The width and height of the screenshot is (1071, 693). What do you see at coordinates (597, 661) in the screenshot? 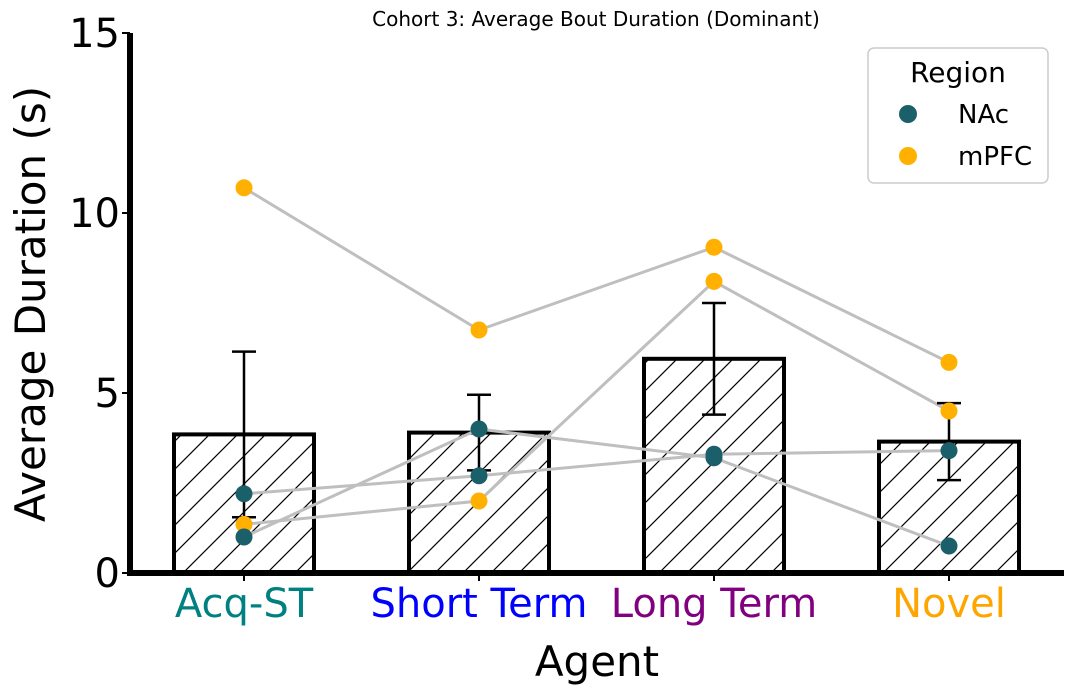
I see `x-axis-label: Agent` at bounding box center [597, 661].